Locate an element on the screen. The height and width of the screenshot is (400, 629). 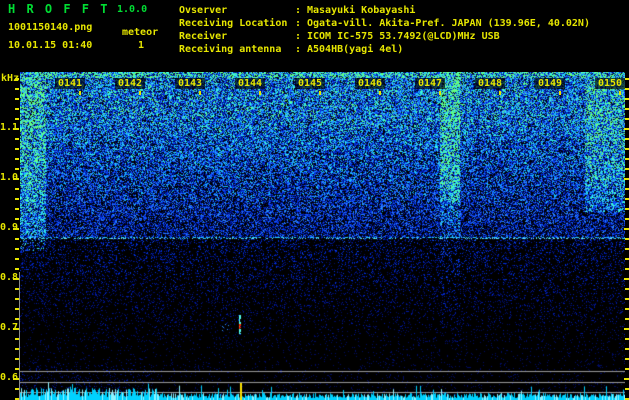
info-row-antenna: Receiving antenna : A504HB(yagi 4el) is located at coordinates (403, 50).